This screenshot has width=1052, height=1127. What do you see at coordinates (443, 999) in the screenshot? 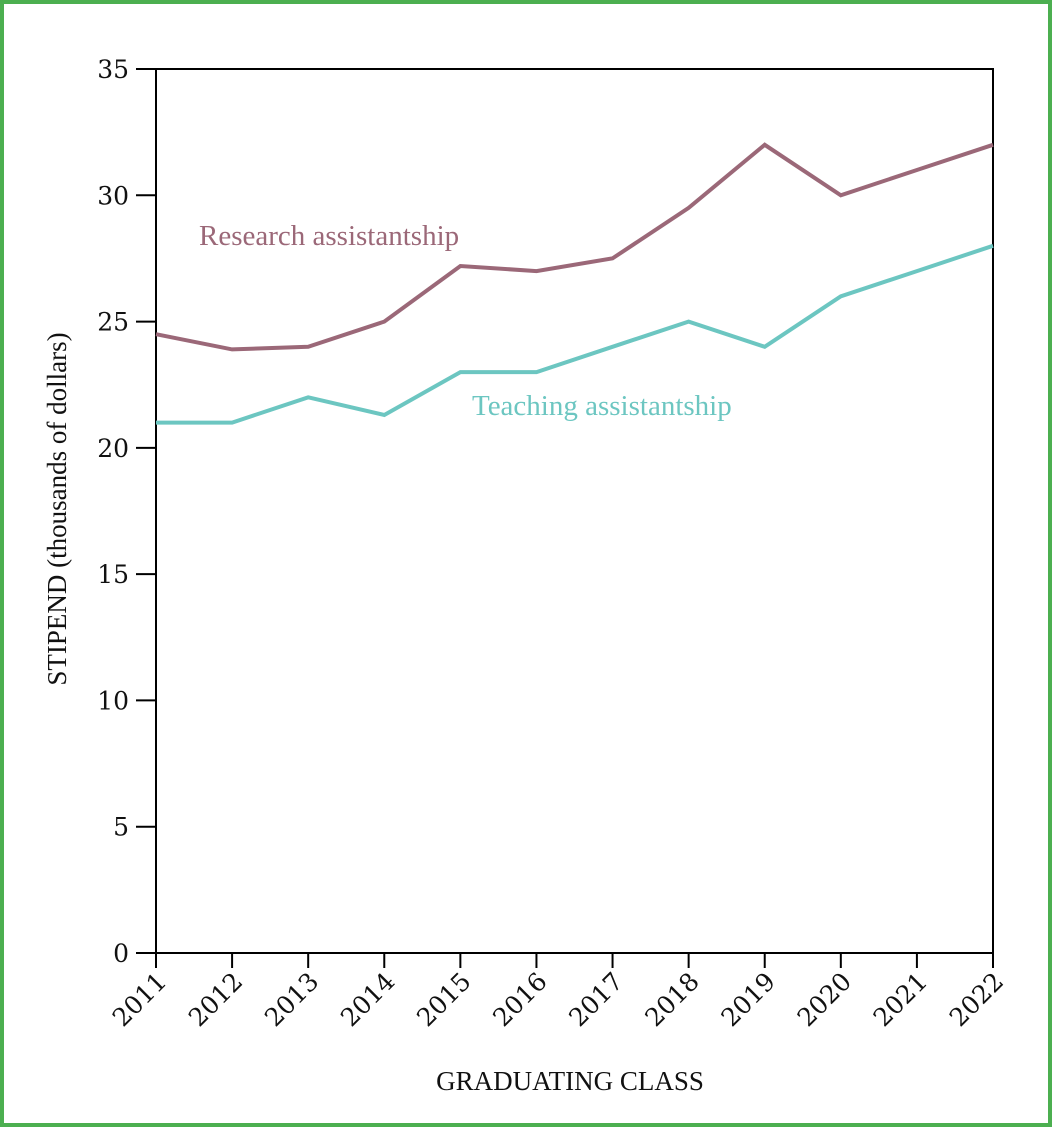
I see `x-tick-label: 2015` at bounding box center [443, 999].